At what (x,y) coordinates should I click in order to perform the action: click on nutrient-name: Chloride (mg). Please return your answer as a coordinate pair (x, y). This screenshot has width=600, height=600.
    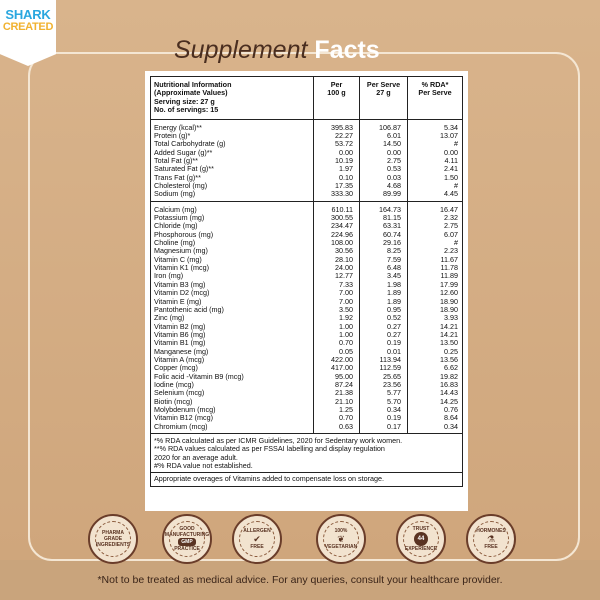
    Looking at the image, I should click on (232, 226).